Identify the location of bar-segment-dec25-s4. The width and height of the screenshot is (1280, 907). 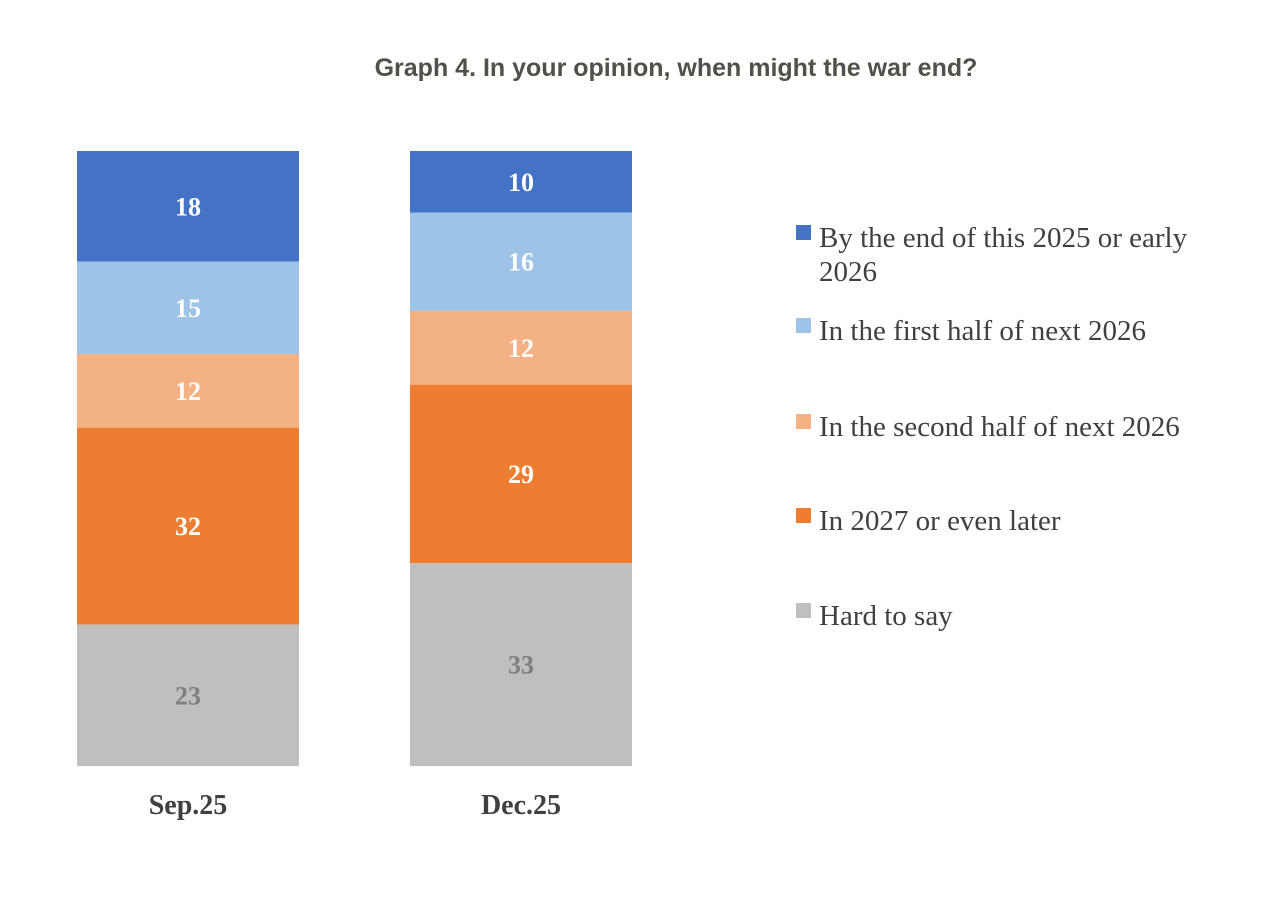
(521, 664).